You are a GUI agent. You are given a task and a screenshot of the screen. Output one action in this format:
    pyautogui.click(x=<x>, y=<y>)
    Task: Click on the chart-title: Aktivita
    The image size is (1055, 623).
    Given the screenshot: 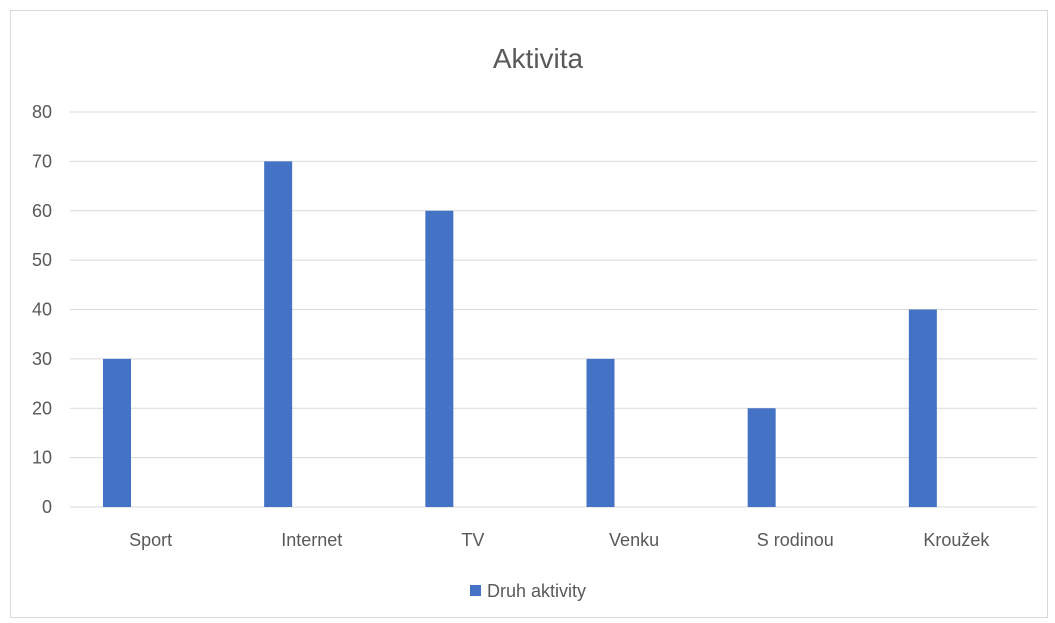 What is the action you would take?
    pyautogui.click(x=538, y=58)
    